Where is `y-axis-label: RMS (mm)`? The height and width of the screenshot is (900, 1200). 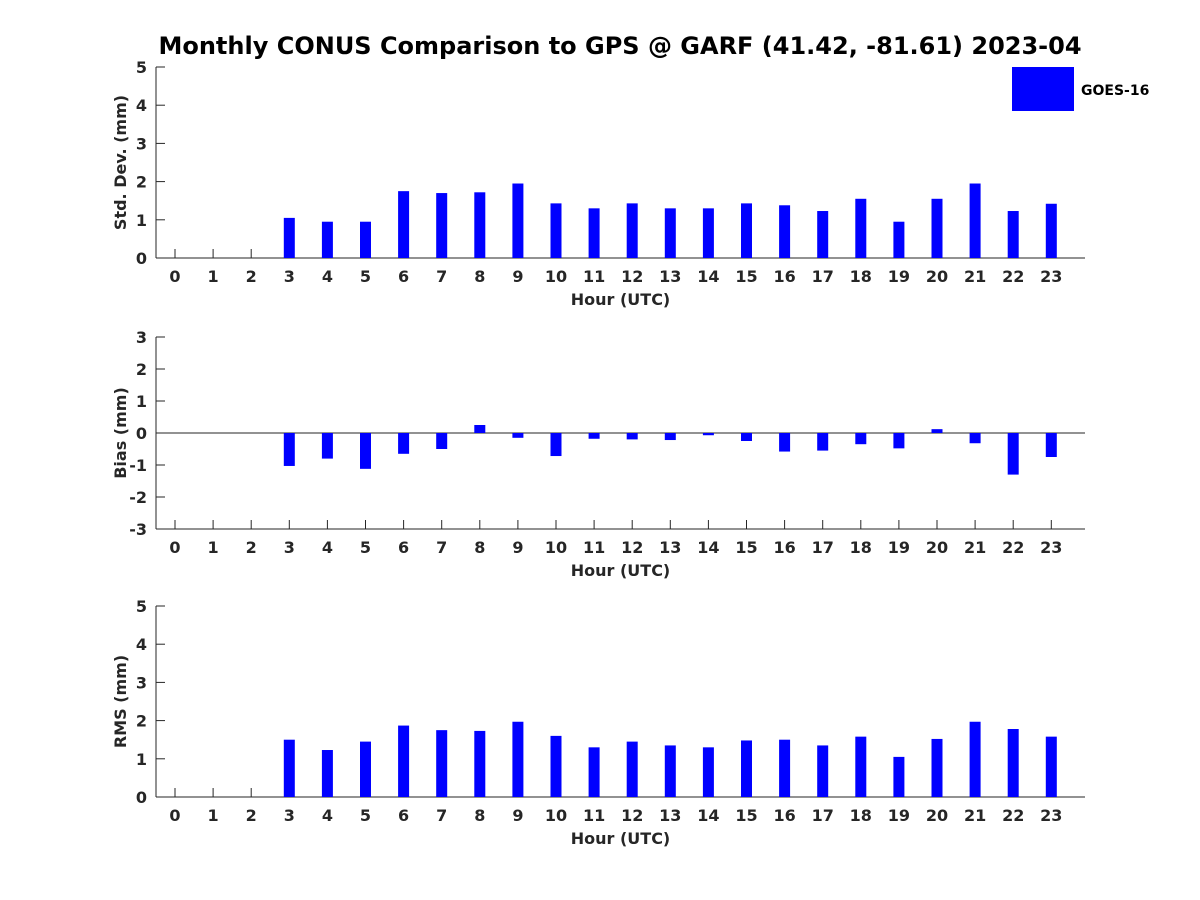
y-axis-label: RMS (mm) is located at coordinates (120, 701).